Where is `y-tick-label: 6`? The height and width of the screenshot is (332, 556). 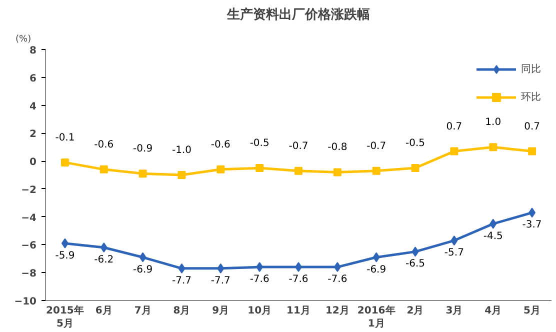 y-tick-label: 6 is located at coordinates (33, 78).